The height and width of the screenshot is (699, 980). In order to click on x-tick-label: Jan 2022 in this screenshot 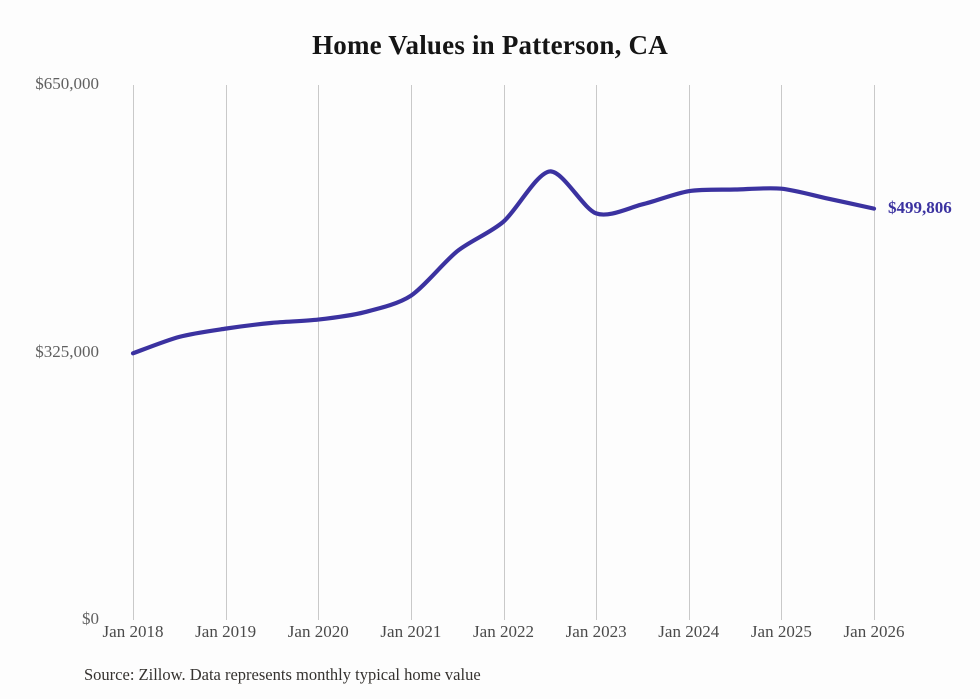, I will do `click(503, 631)`.